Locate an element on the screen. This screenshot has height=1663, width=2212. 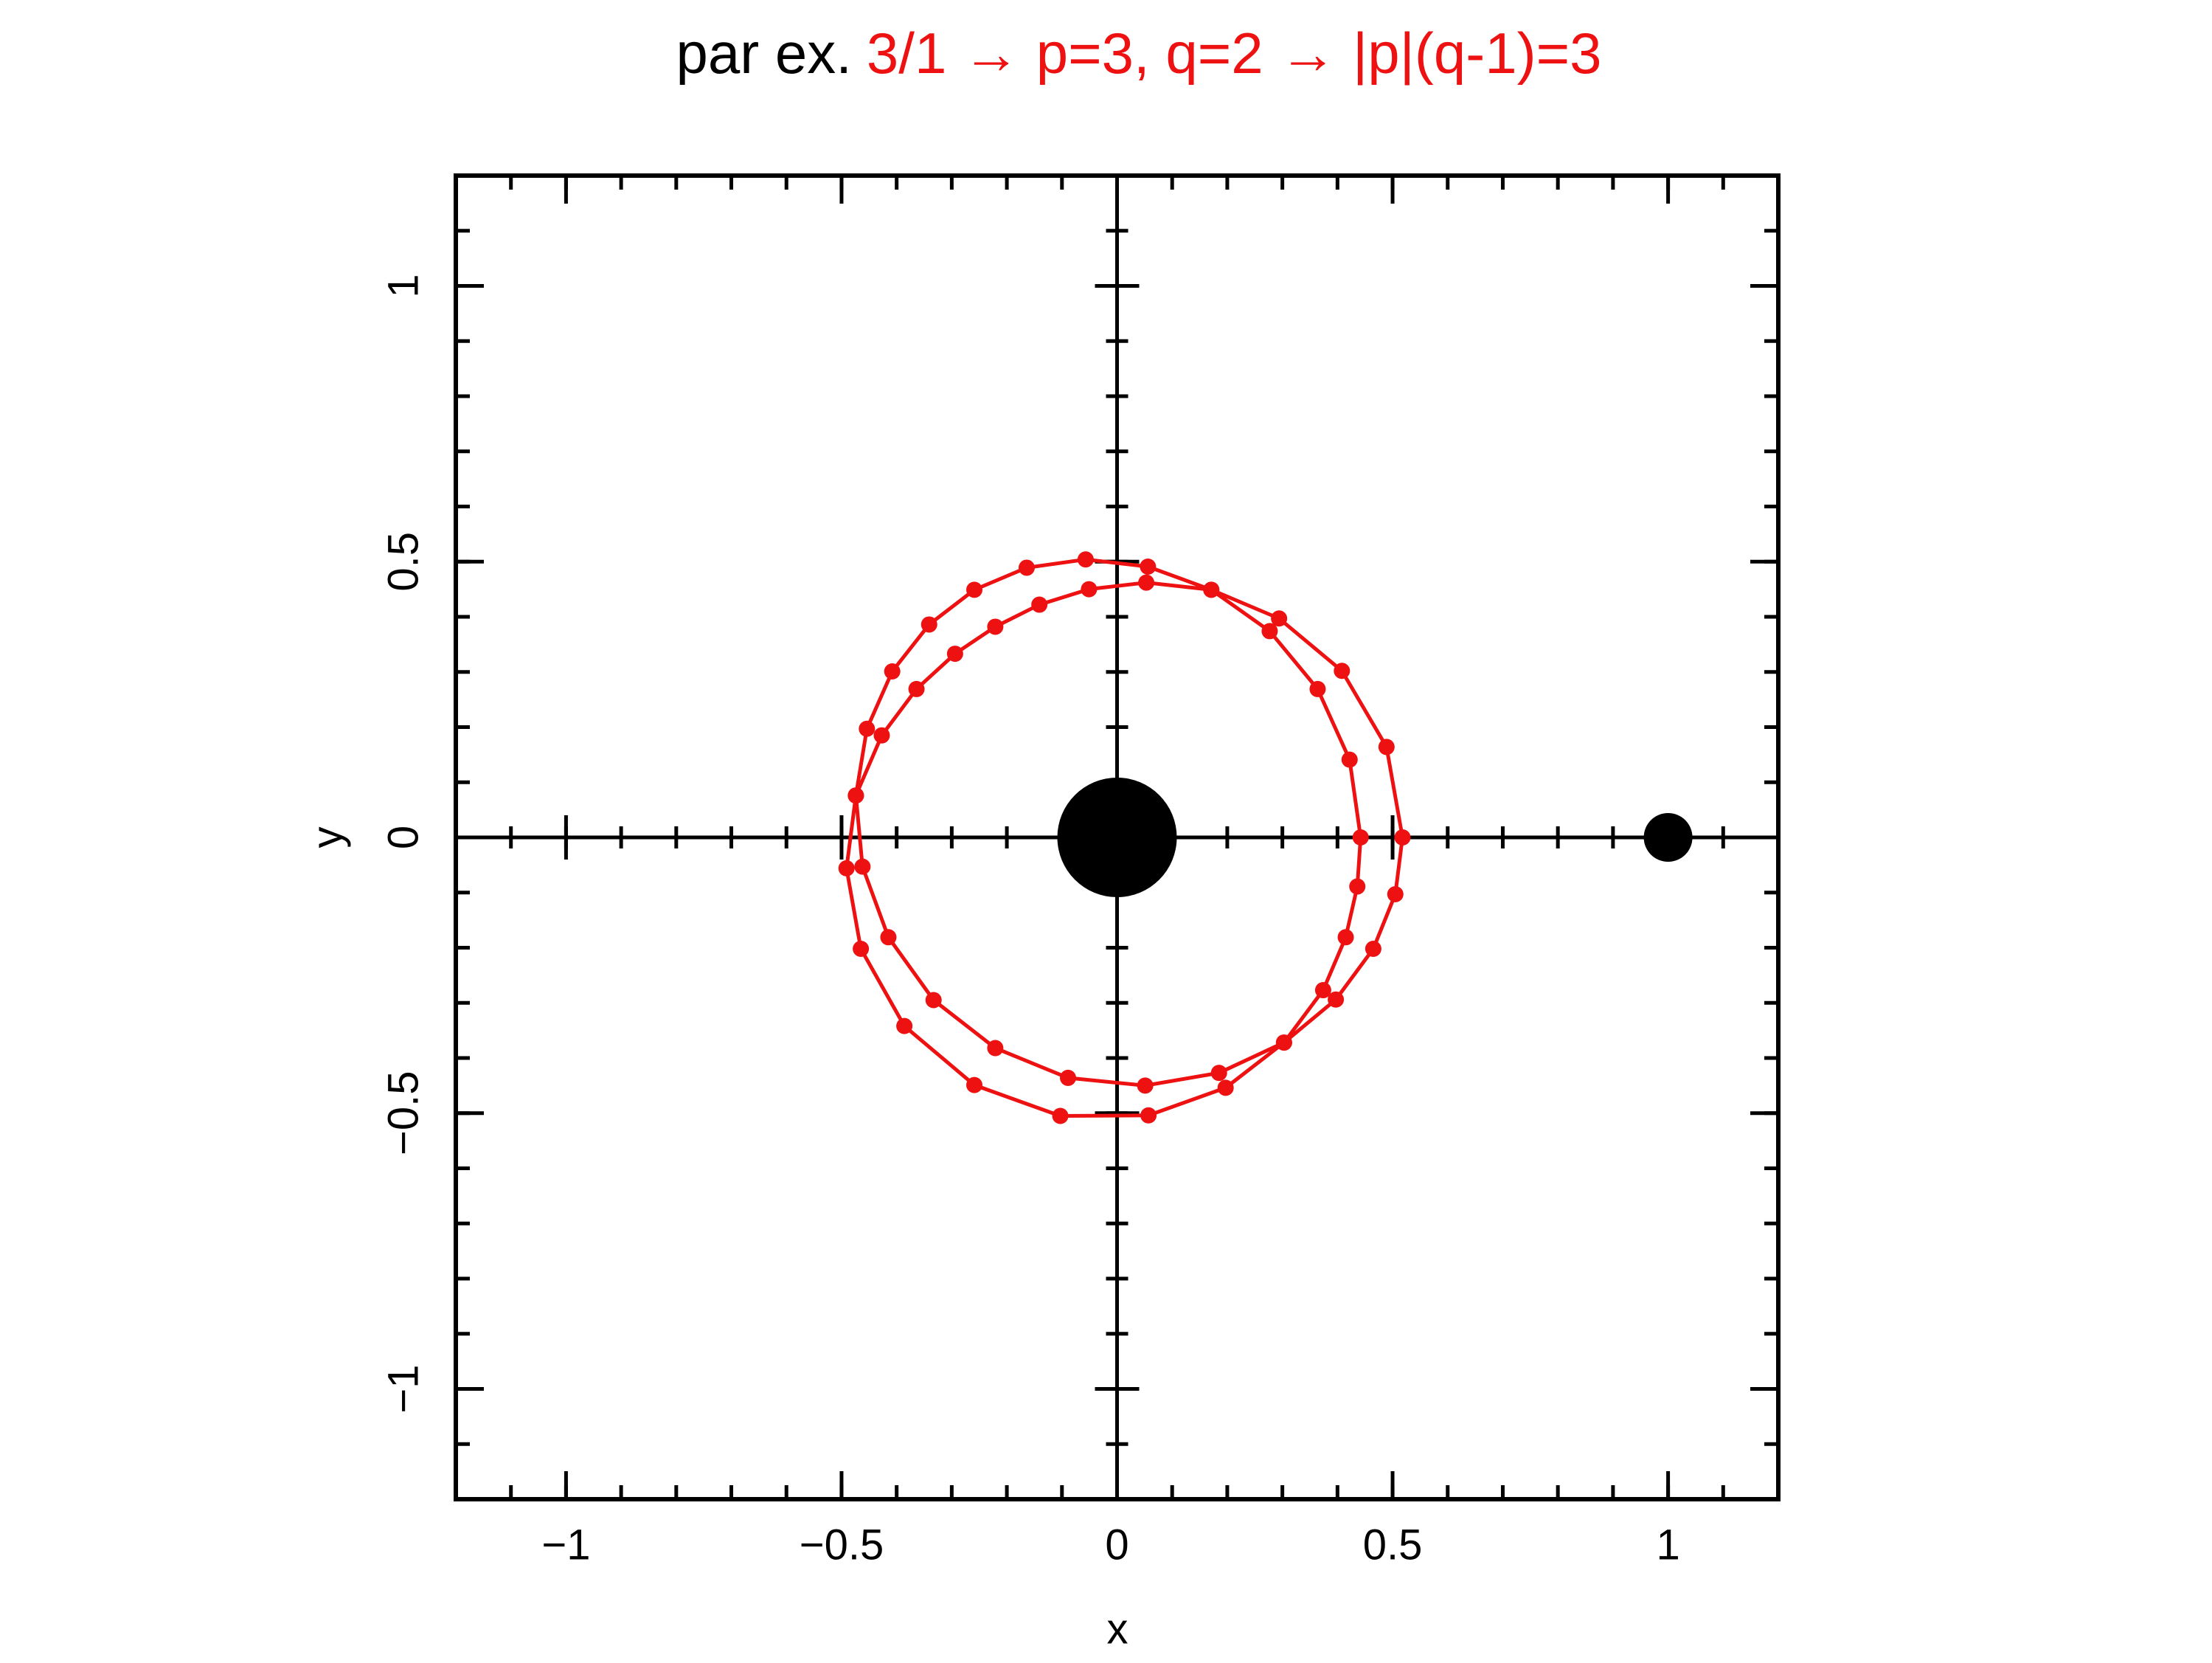
chart-title: par ex. 3/1 → p=3, q=2 → |p|(q-1)=3 is located at coordinates (1139, 53).